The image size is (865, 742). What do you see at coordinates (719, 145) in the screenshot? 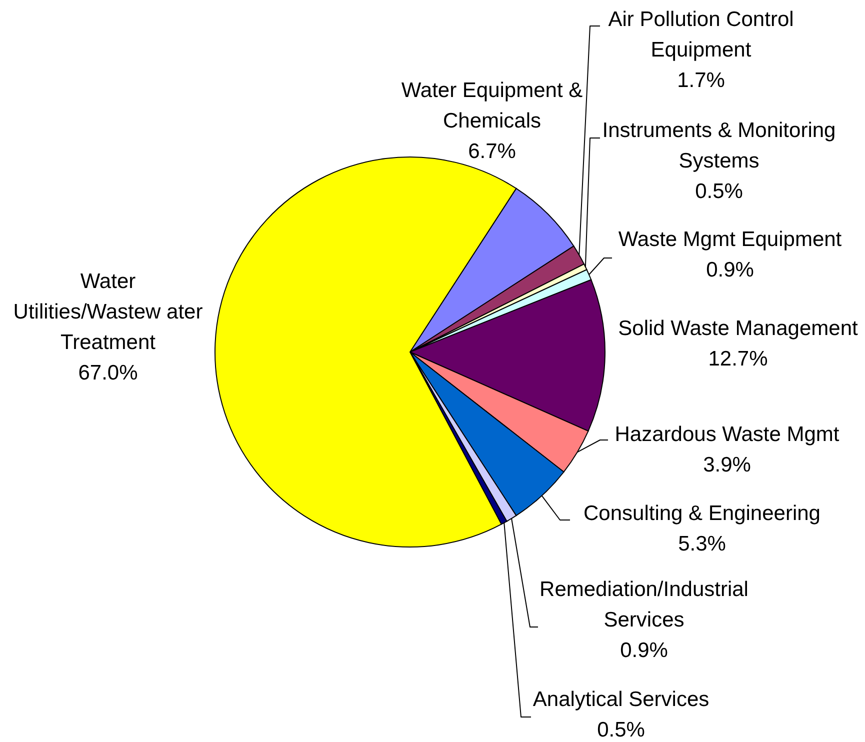
I see `slice-label: Instruments & Monitoring Systems` at bounding box center [719, 145].